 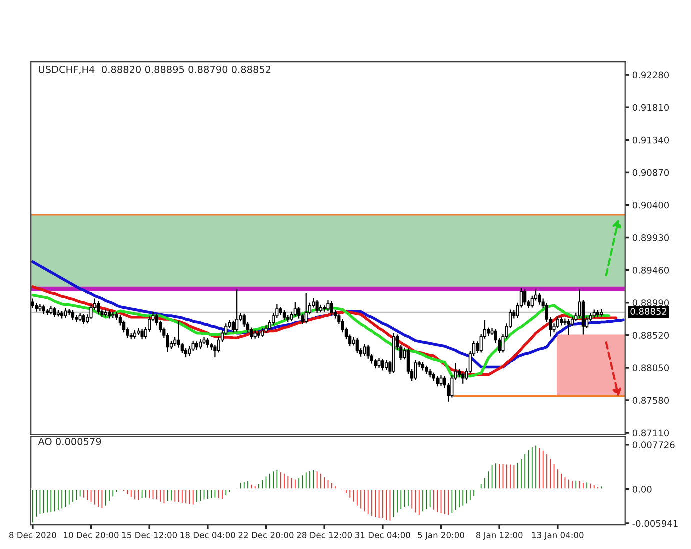 What do you see at coordinates (33, 535) in the screenshot?
I see `x-tick-label: 8 Dec 2020` at bounding box center [33, 535].